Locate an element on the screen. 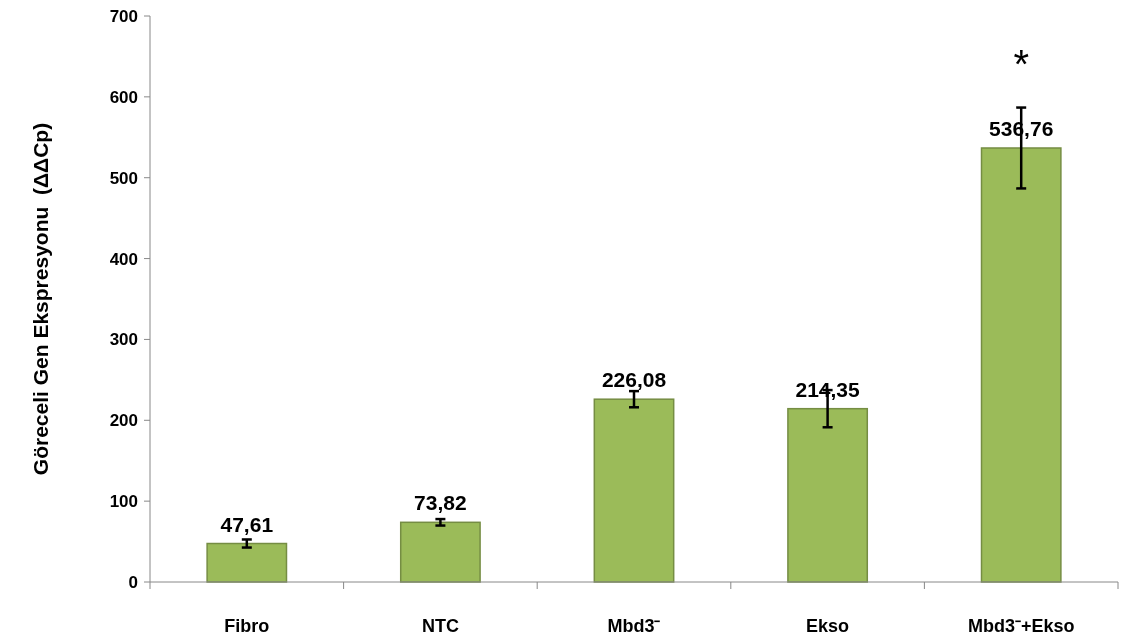  y-tick-label: 0 is located at coordinates (133, 582).